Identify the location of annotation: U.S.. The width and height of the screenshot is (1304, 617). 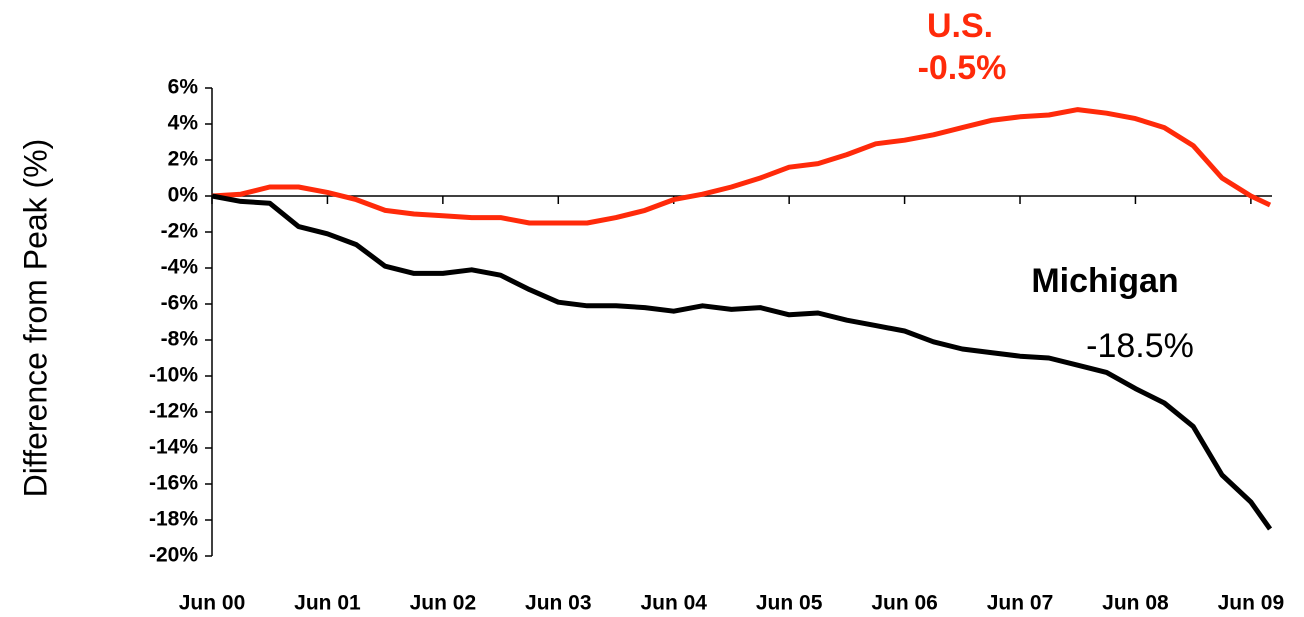
(960, 26).